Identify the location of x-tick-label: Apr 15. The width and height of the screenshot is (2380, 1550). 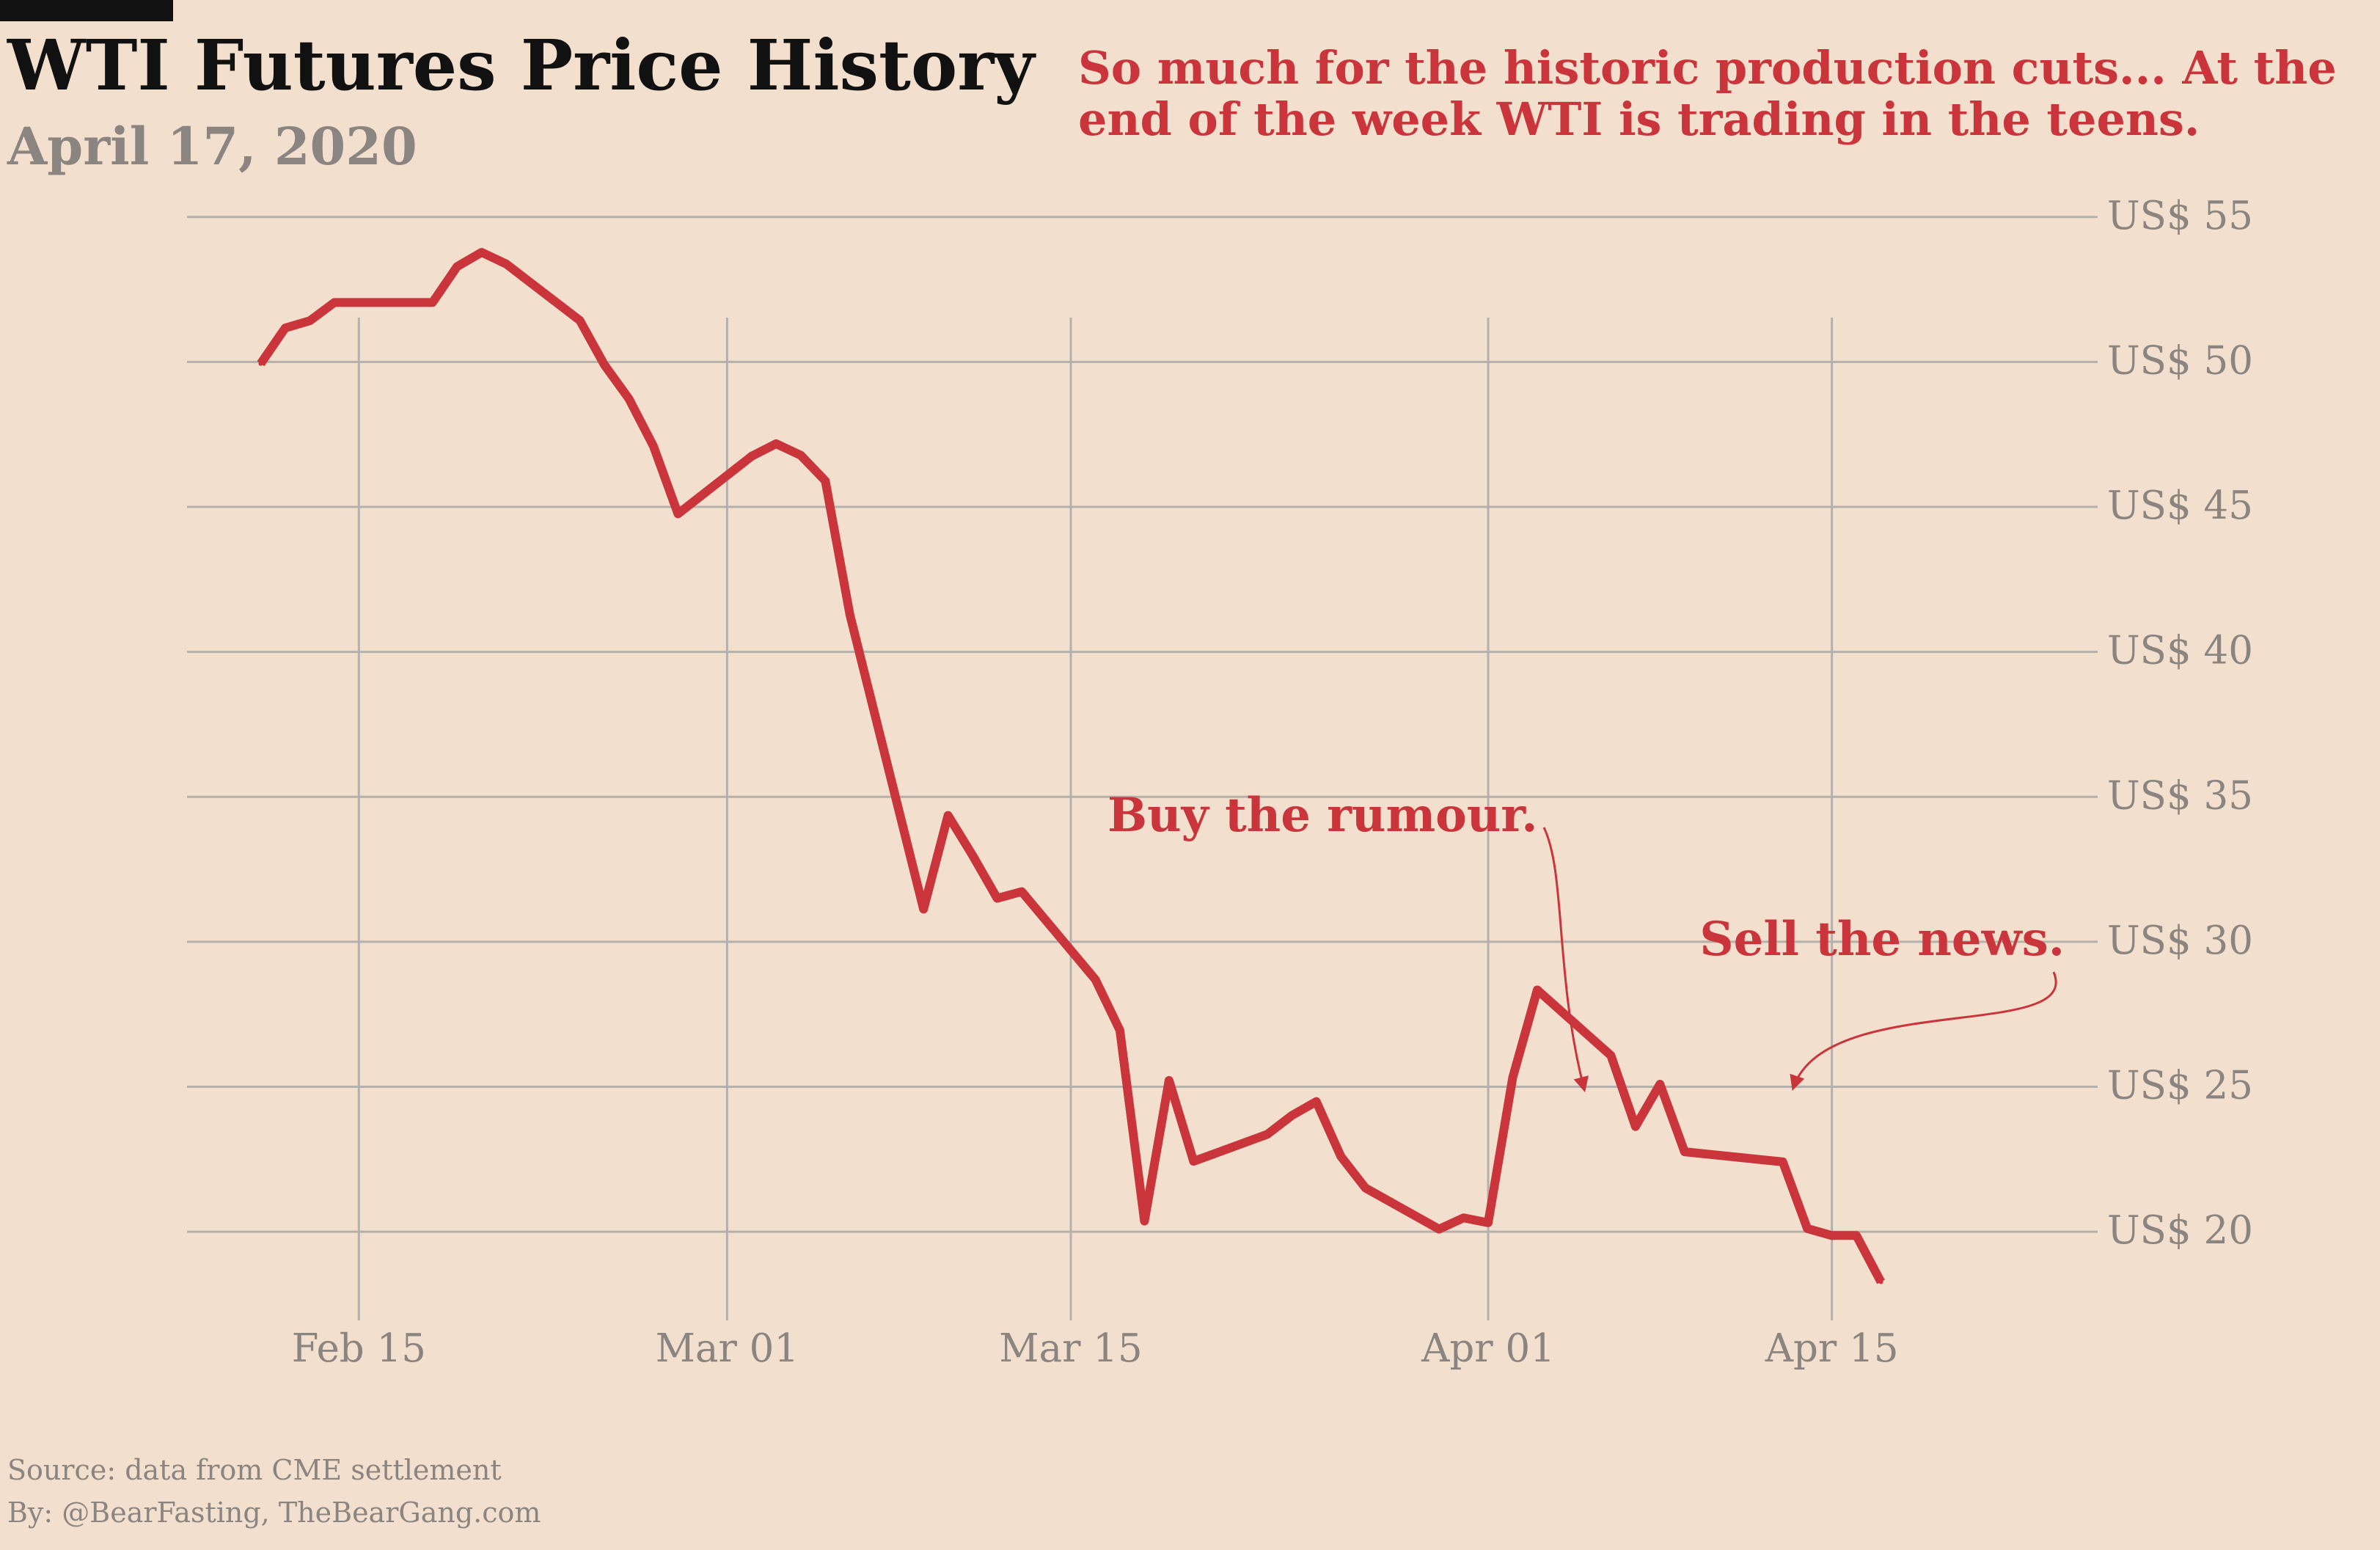
(1832, 1349).